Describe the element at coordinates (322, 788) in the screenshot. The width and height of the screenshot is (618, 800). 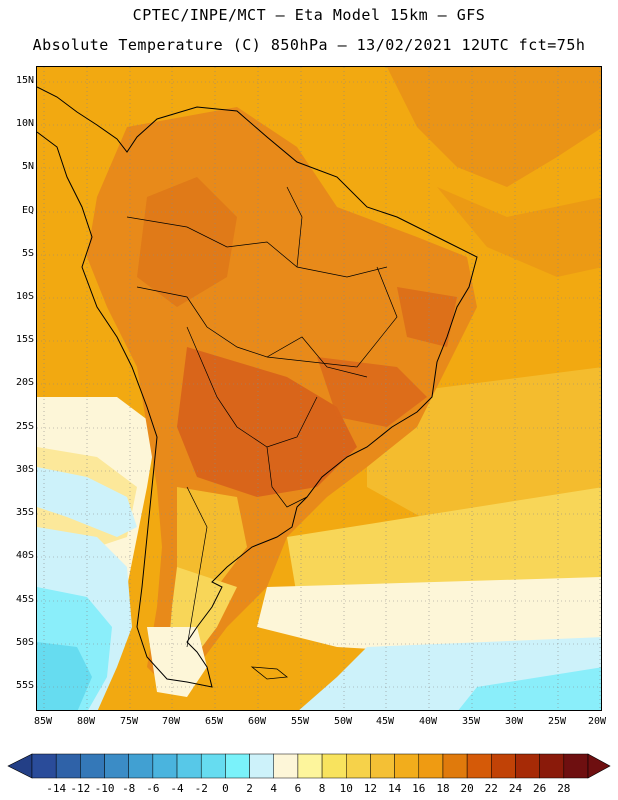
I see `colorbar-tick-label: 8` at that location.